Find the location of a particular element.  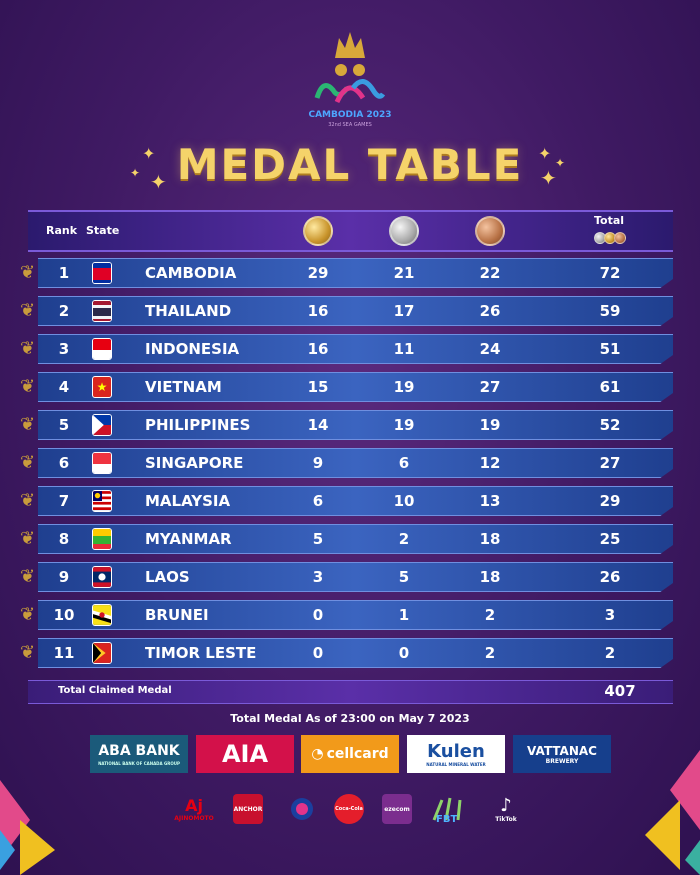

anchor-icon: ANCHOR is located at coordinates (248, 809).